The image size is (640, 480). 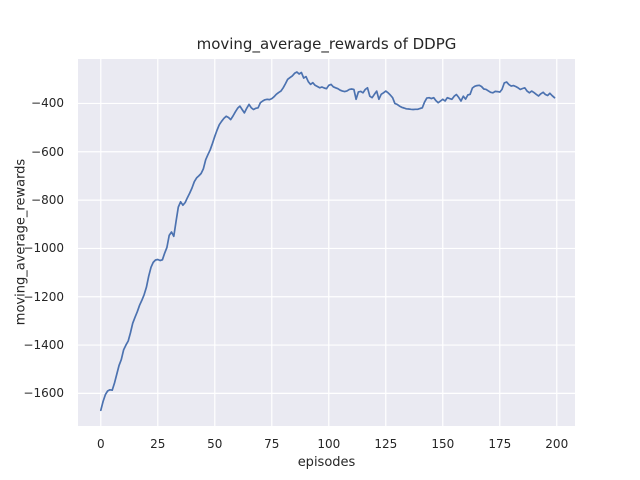 What do you see at coordinates (43, 296) in the screenshot?
I see `y-tick-label: −1200` at bounding box center [43, 296].